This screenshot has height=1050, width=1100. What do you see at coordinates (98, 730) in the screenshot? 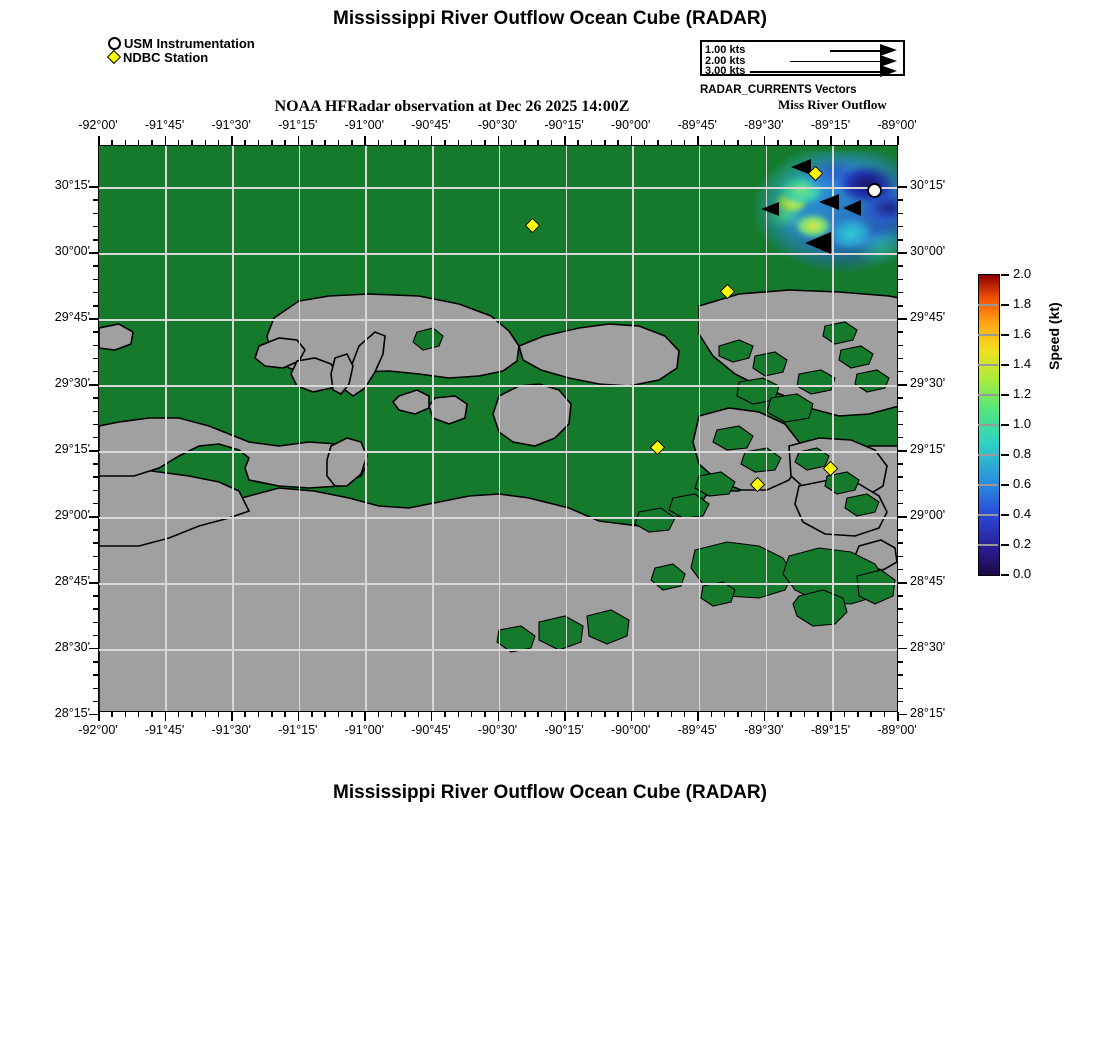
I see `x-axis-label: -92°00'` at bounding box center [98, 730].